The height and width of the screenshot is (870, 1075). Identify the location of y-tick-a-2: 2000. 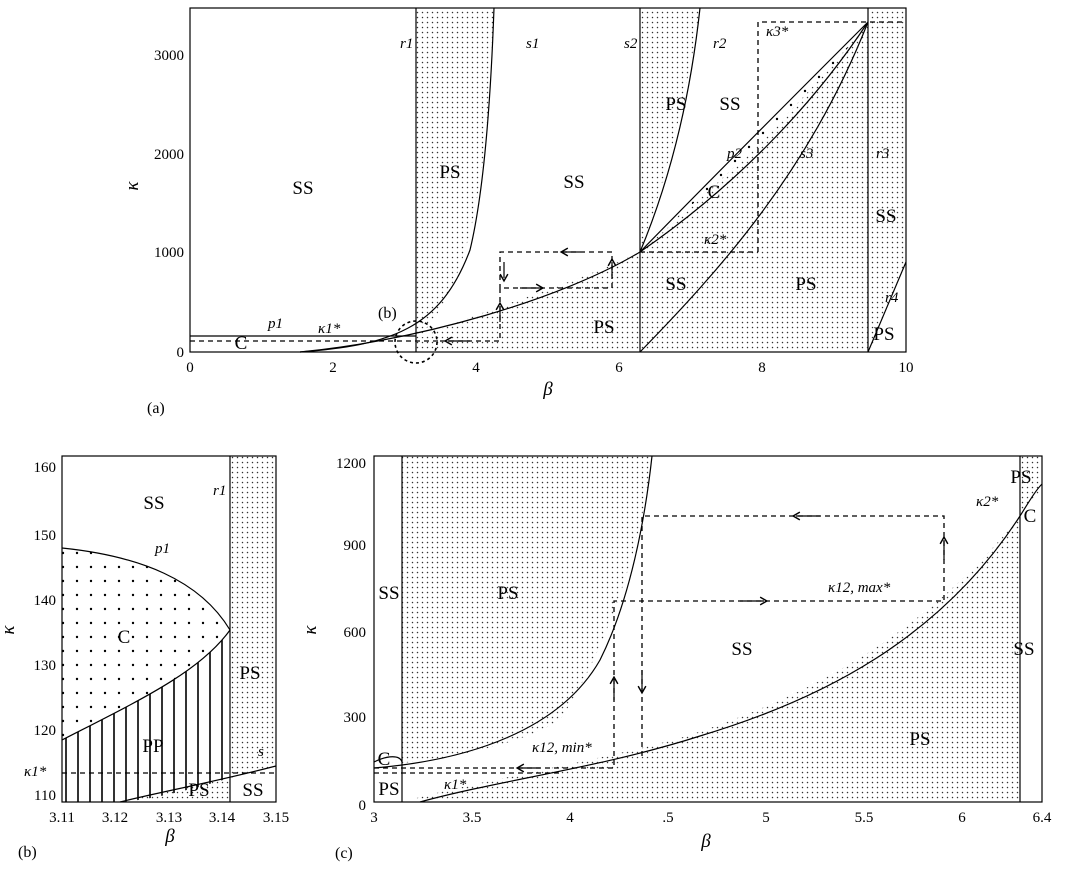
(169, 155).